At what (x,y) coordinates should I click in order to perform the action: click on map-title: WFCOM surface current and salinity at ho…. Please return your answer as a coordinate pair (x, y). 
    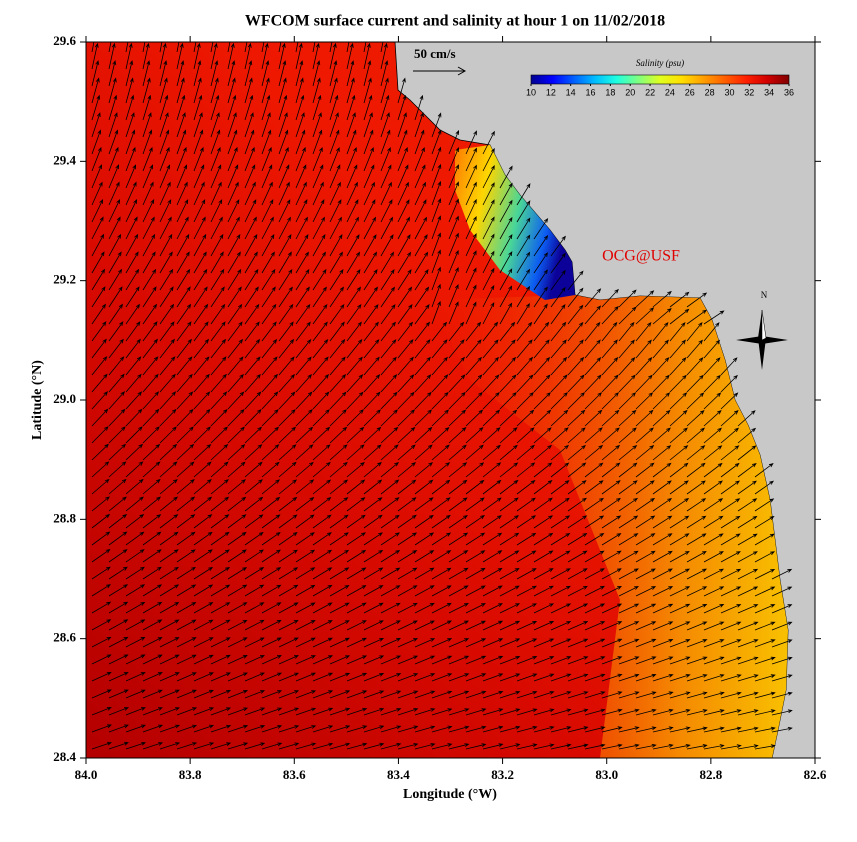
    Looking at the image, I should click on (455, 21).